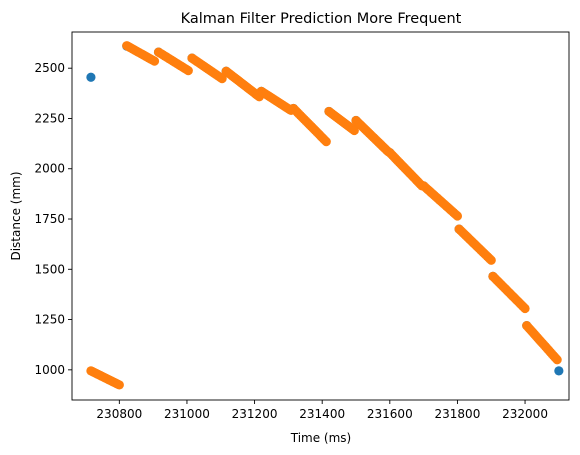 The width and height of the screenshot is (580, 455). Describe the element at coordinates (16, 215) in the screenshot. I see `y-axis-label: Distance (mm)` at that location.